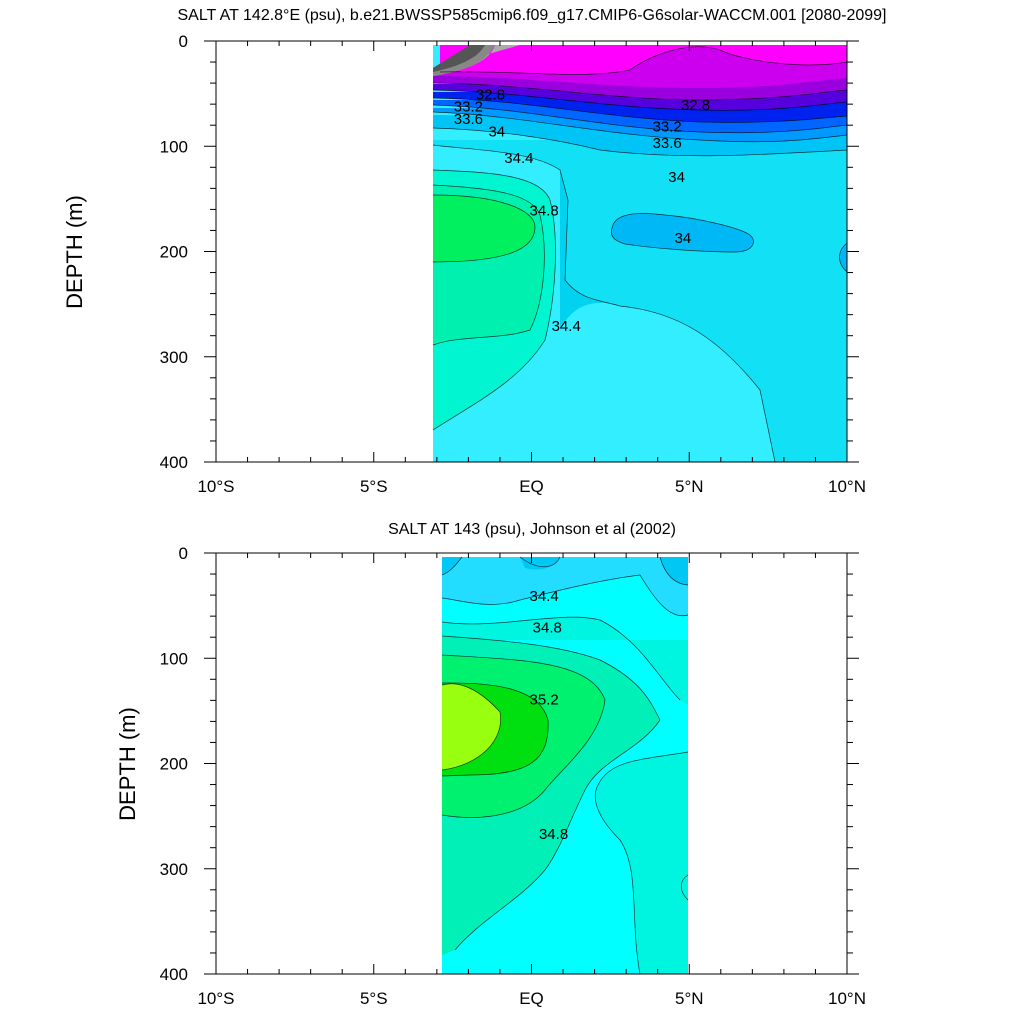  Describe the element at coordinates (74, 252) in the screenshot. I see `top-y-axis-label: DEPTH (m)` at that location.